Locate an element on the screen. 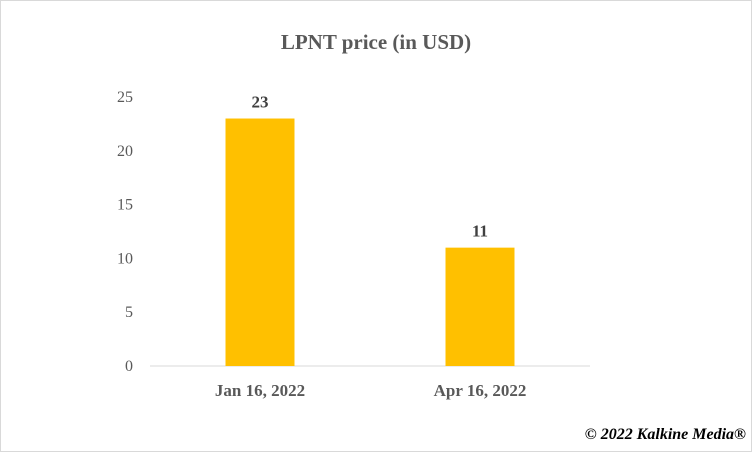 The image size is (752, 452). chart-title: LPNT price (in USD) is located at coordinates (376, 42).